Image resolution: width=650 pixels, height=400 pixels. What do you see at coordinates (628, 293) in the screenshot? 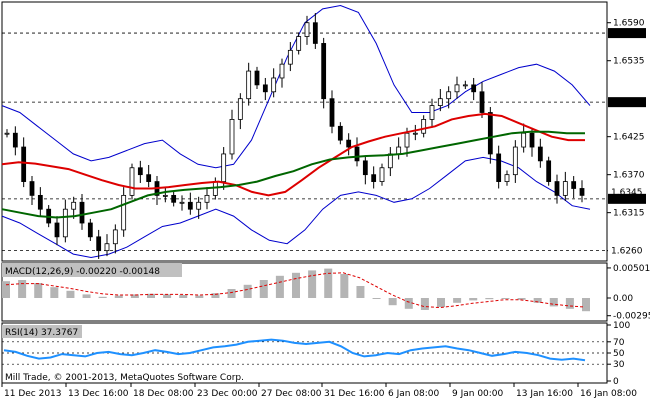
I see `macd-axis: 0.00501 0.00 -0.00295` at bounding box center [628, 293].